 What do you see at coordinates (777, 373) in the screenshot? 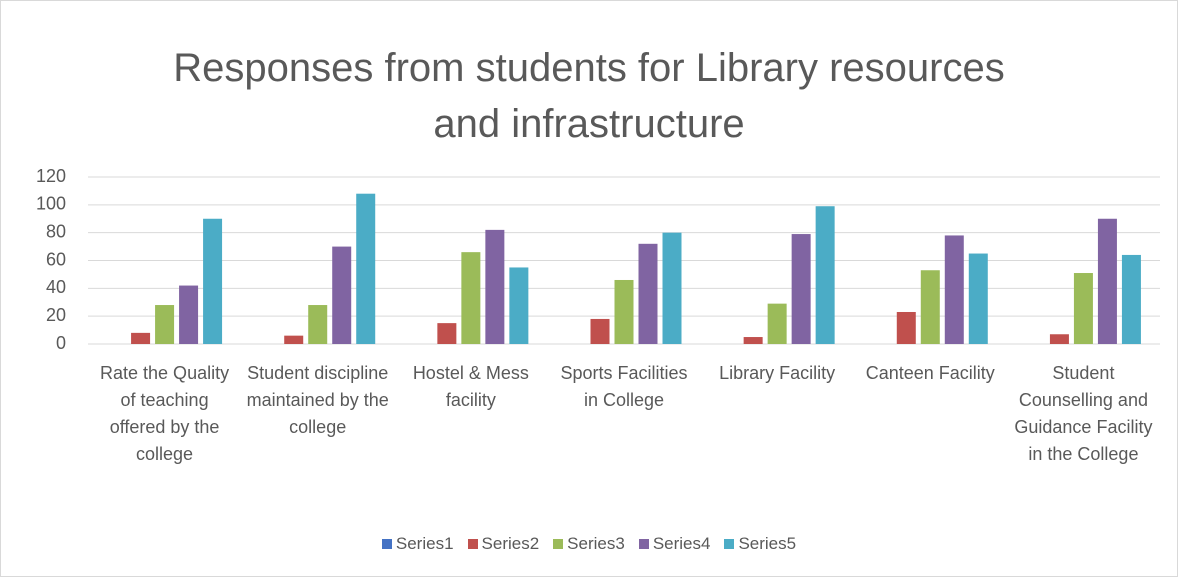
I see `x-tick-label: Library Facility` at bounding box center [777, 373].